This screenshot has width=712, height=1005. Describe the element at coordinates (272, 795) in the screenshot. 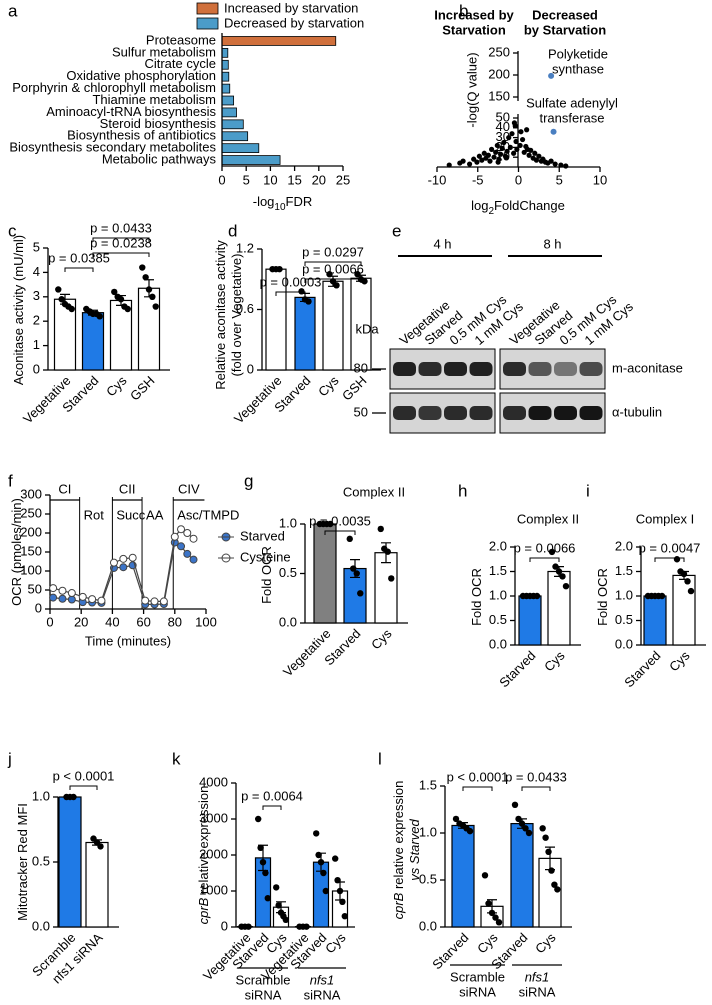

I see `p-value: p = 0.0064` at that location.